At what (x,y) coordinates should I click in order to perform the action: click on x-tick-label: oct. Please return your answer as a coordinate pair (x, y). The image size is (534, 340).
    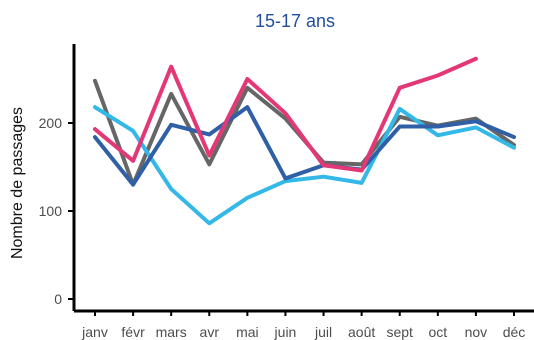
    Looking at the image, I should click on (437, 332).